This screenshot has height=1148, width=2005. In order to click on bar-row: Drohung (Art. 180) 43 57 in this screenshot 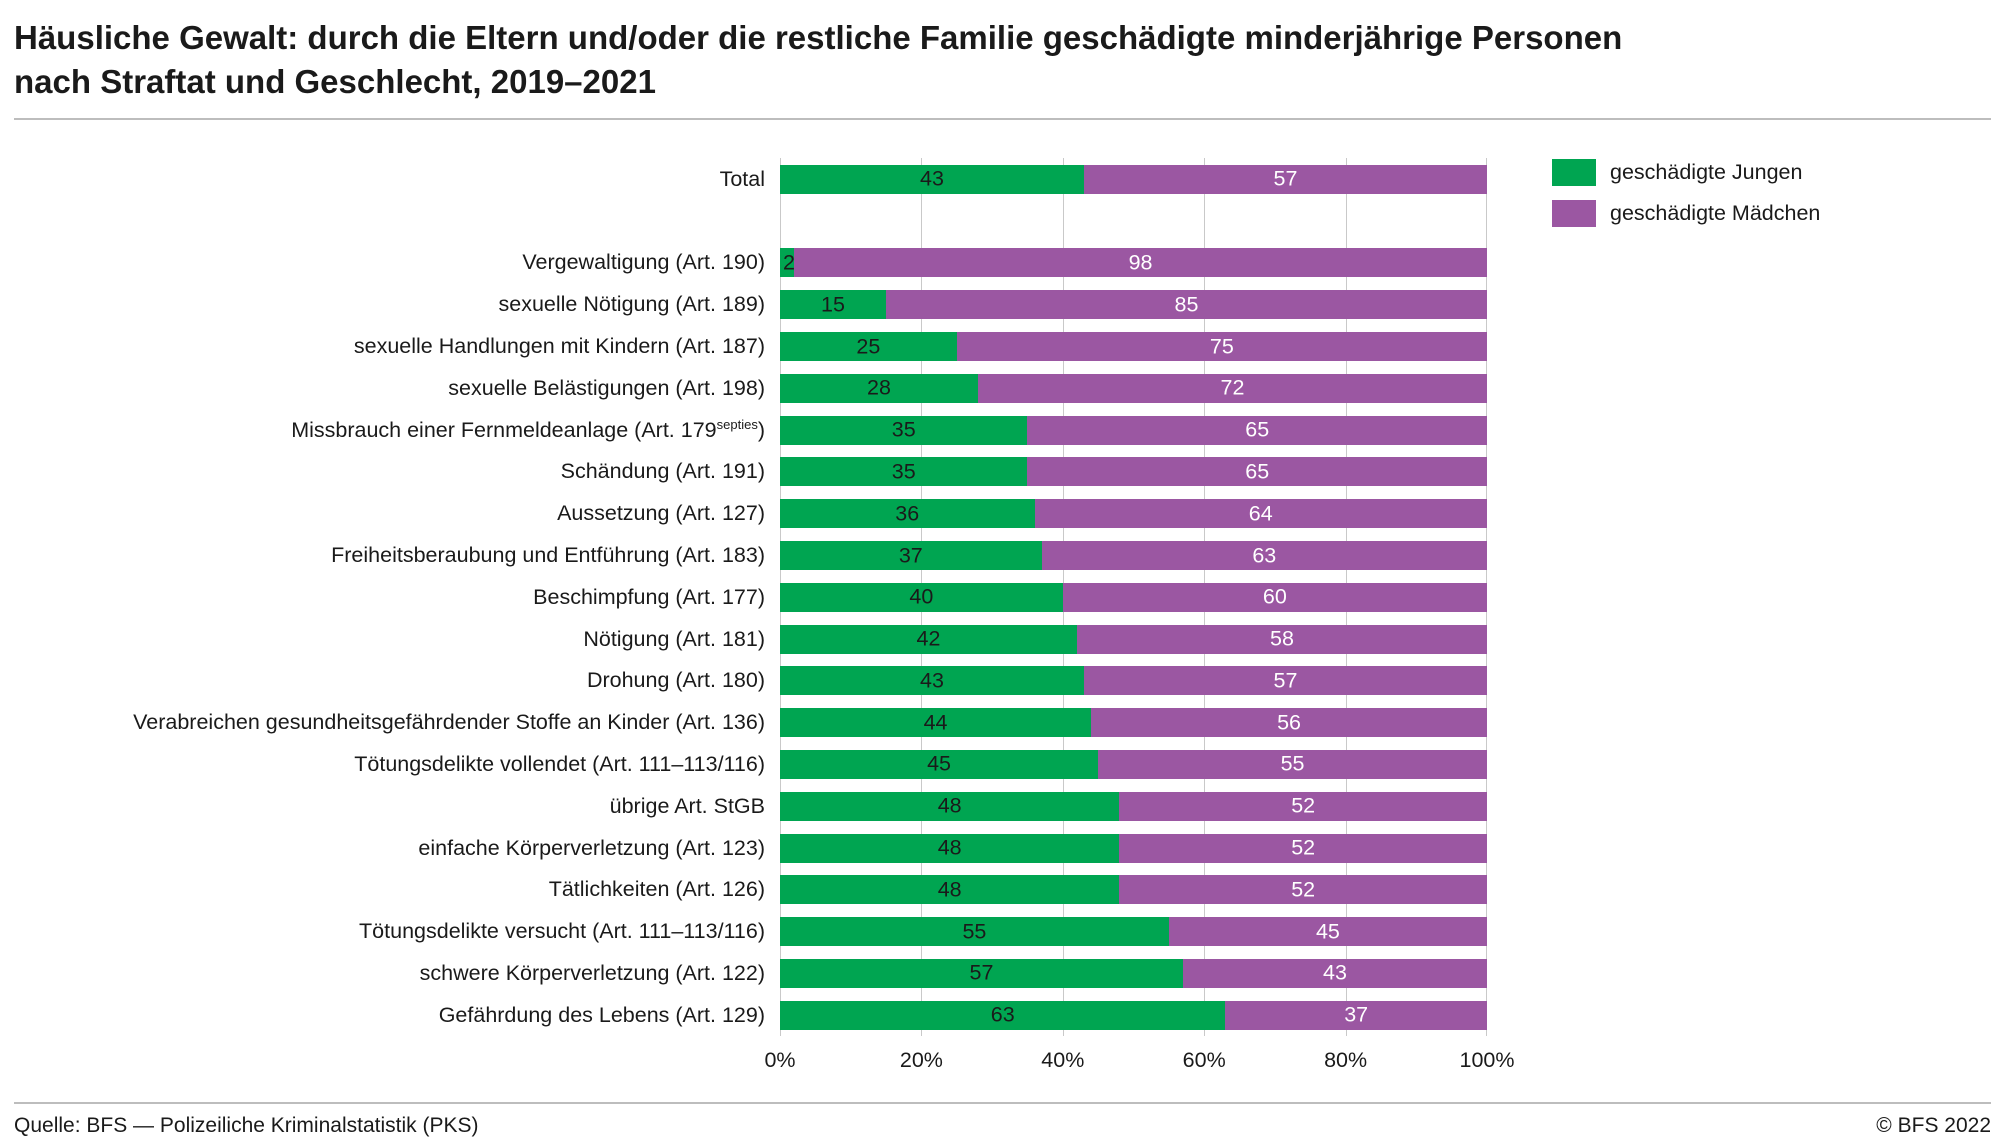, I will do `click(1002, 681)`.